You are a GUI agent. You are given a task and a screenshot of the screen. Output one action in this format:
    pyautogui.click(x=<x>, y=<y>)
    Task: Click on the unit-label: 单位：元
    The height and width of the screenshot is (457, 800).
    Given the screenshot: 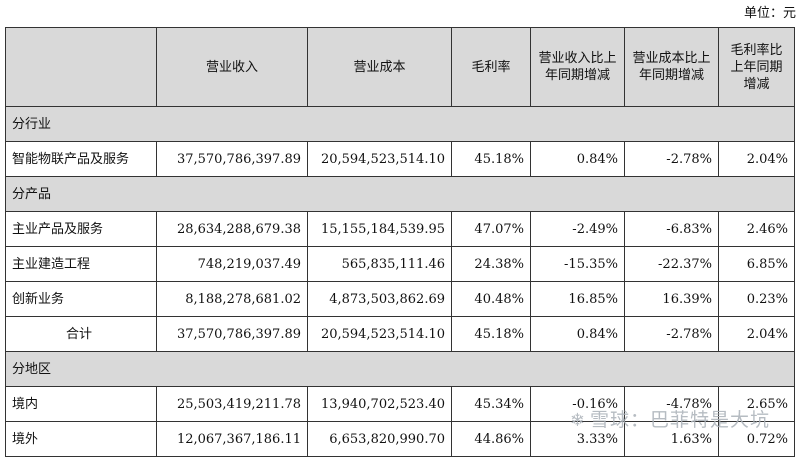 What is the action you would take?
    pyautogui.click(x=769, y=13)
    